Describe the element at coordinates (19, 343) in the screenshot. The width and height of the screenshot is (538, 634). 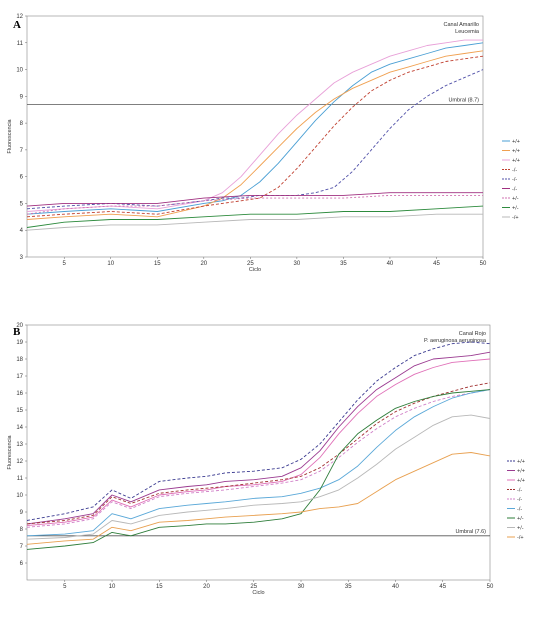
I see `y-tick-label: 19` at that location.